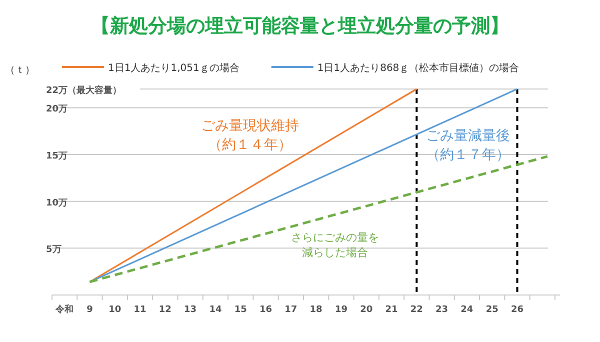 The height and width of the screenshot is (342, 600). What do you see at coordinates (57, 109) in the screenshot?
I see `y-tick-label: 20万` at bounding box center [57, 109].